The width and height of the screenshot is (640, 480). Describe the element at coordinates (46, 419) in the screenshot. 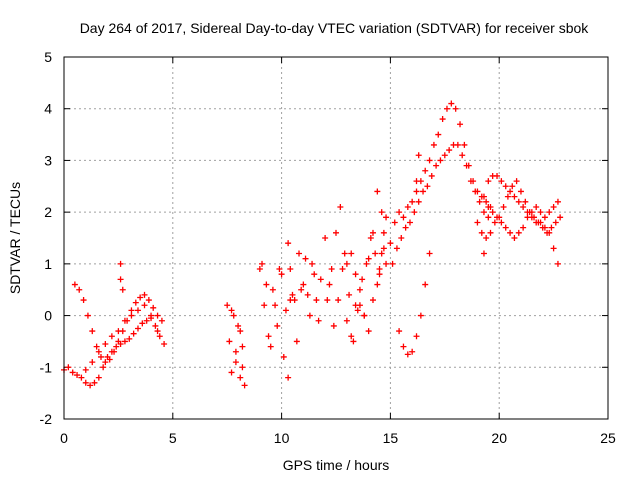

I see `y-tick-label: -2` at that location.